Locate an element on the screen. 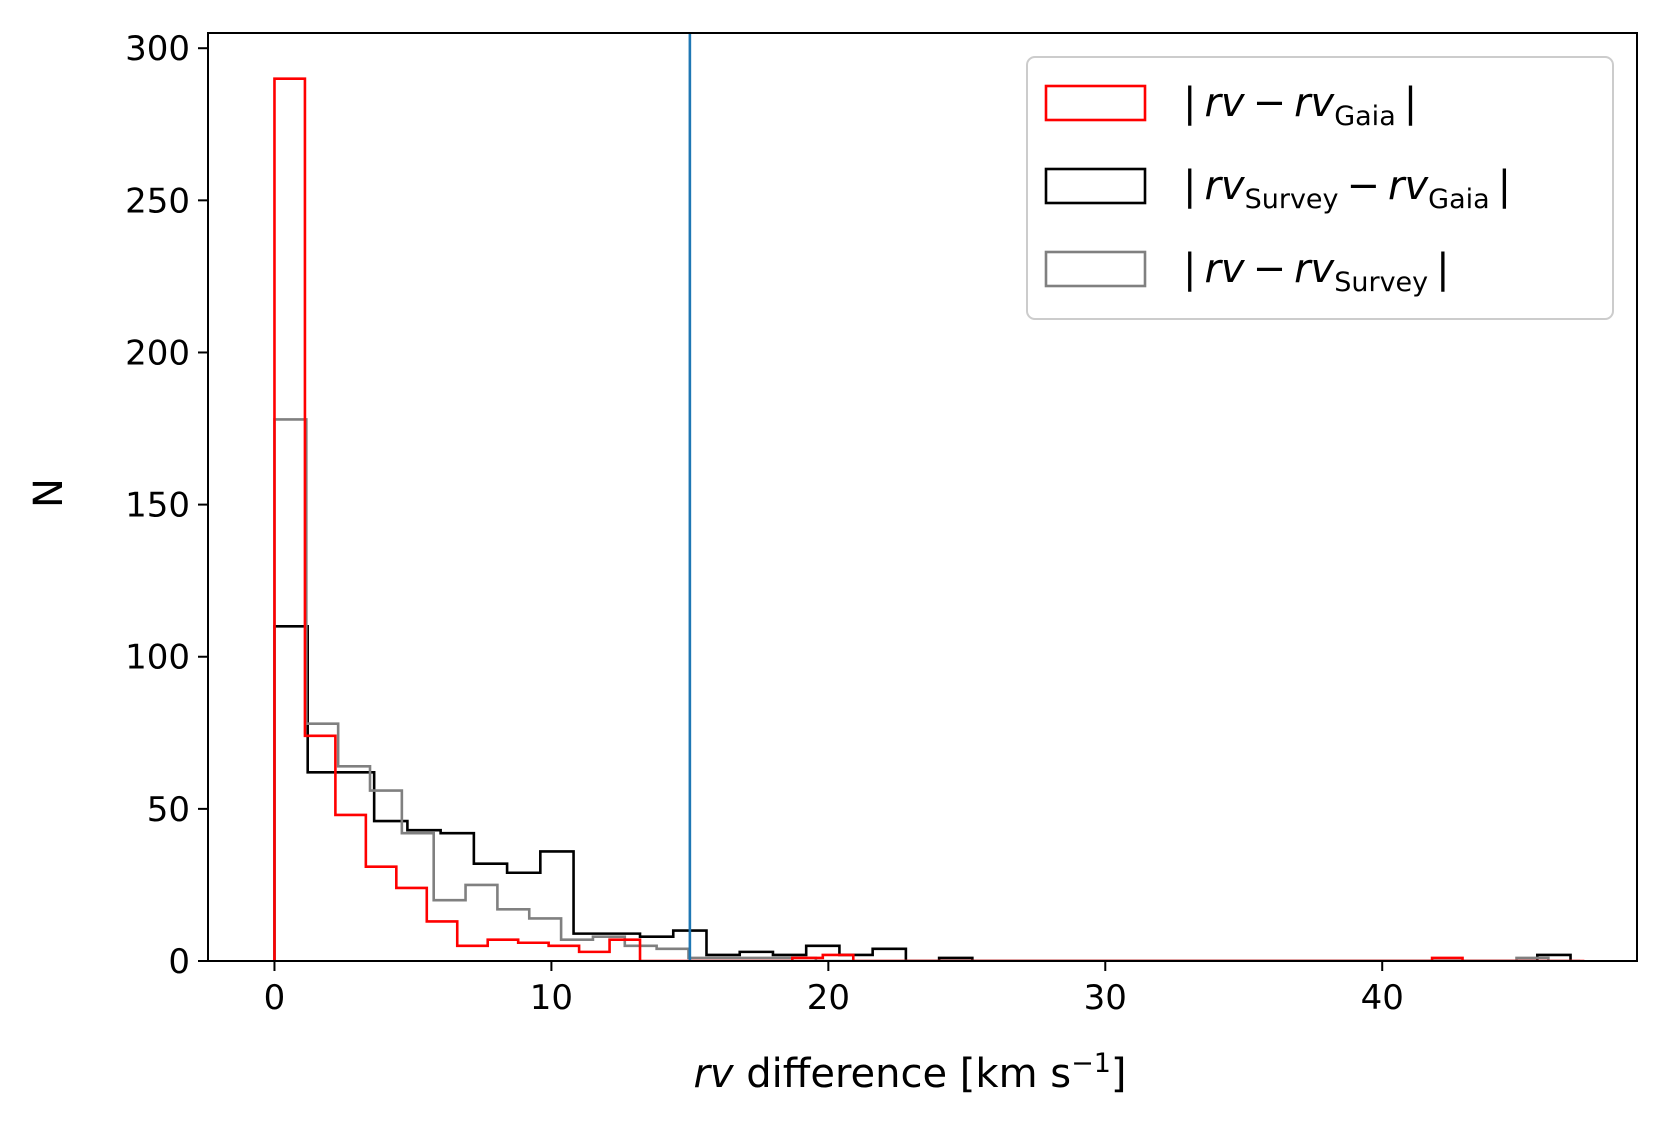  legend-entry: | rvSurvey − rvGaia | is located at coordinates (1277, 189).